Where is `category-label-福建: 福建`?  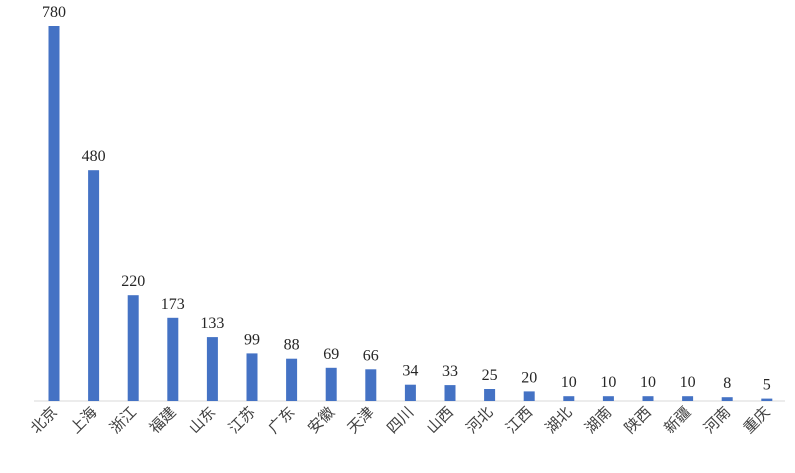
category-label-福建: 福建 is located at coordinates (163, 420).